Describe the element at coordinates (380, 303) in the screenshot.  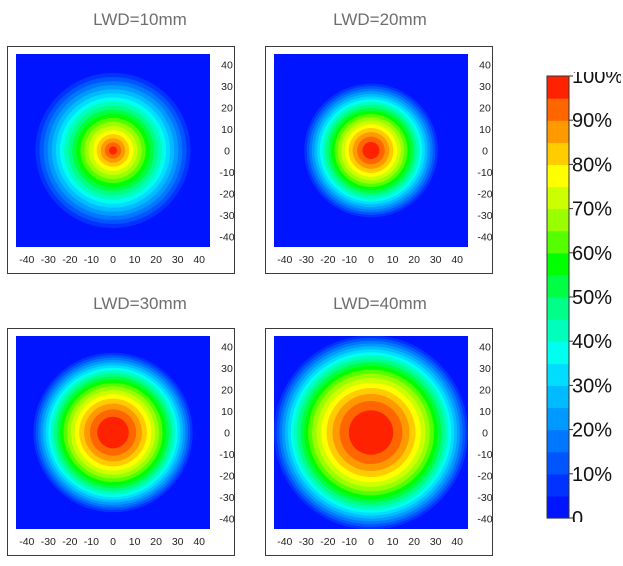
I see `panel-title-4: LWD=40mm` at that location.